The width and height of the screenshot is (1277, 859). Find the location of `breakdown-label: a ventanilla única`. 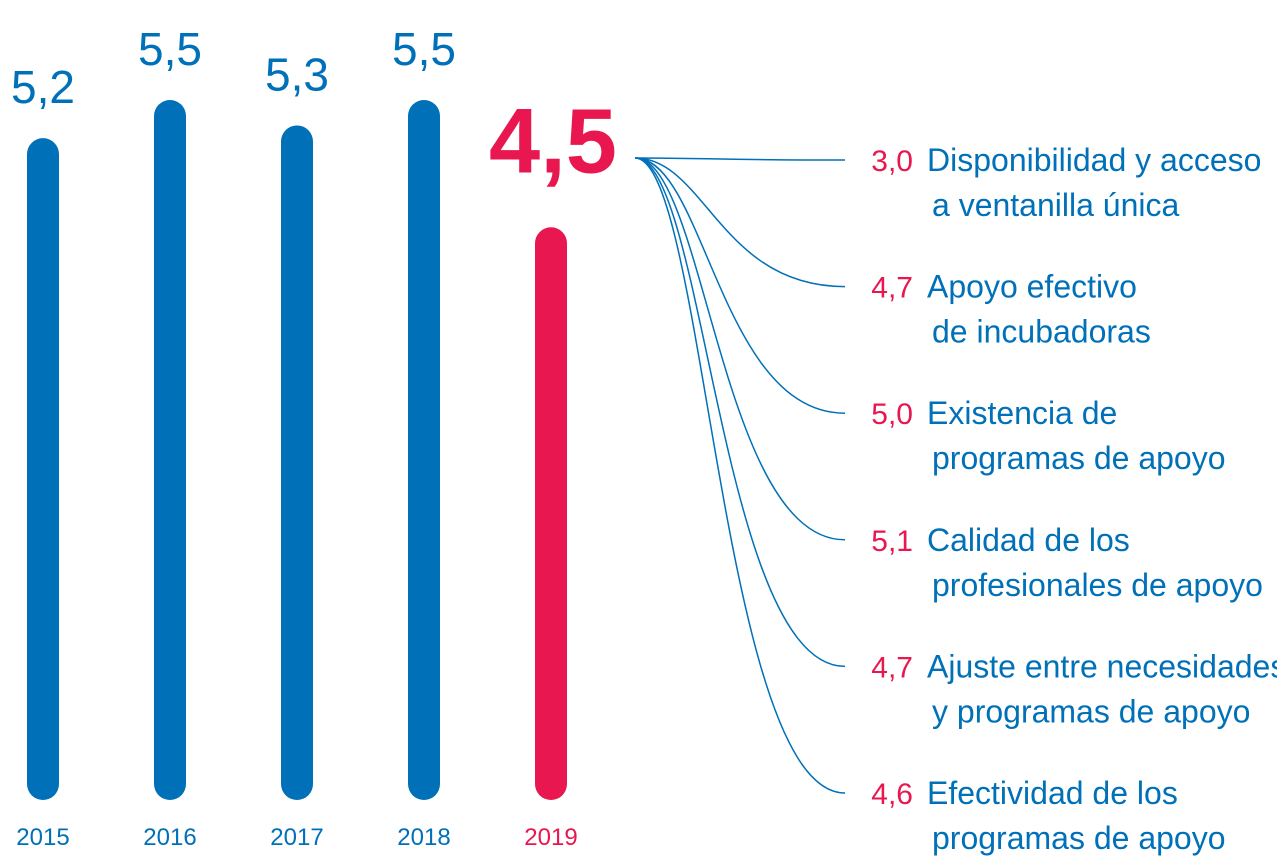

breakdown-label: a ventanilla única is located at coordinates (1055, 205).